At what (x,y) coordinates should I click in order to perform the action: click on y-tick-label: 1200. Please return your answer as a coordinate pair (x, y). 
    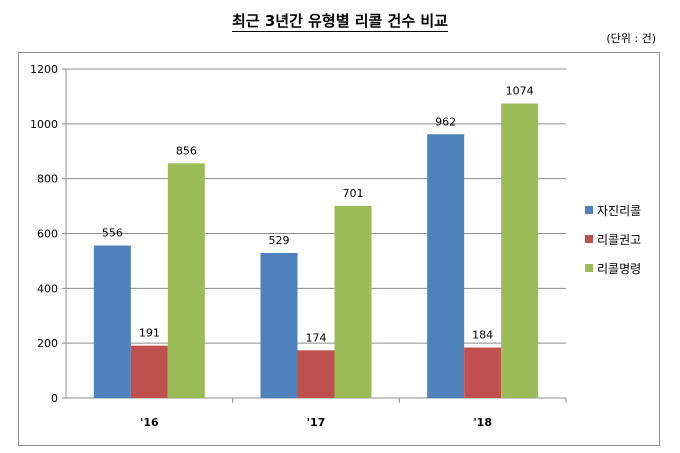
    Looking at the image, I should click on (44, 69).